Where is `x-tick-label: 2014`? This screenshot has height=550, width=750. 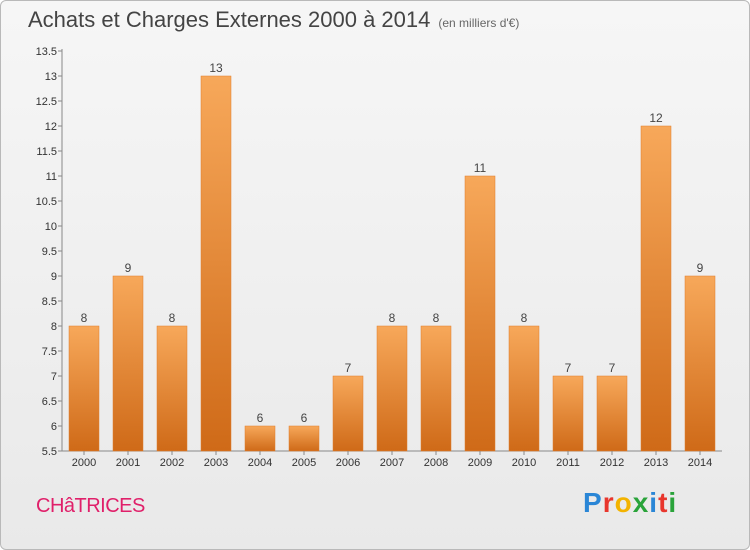 x-tick-label: 2014 is located at coordinates (700, 463).